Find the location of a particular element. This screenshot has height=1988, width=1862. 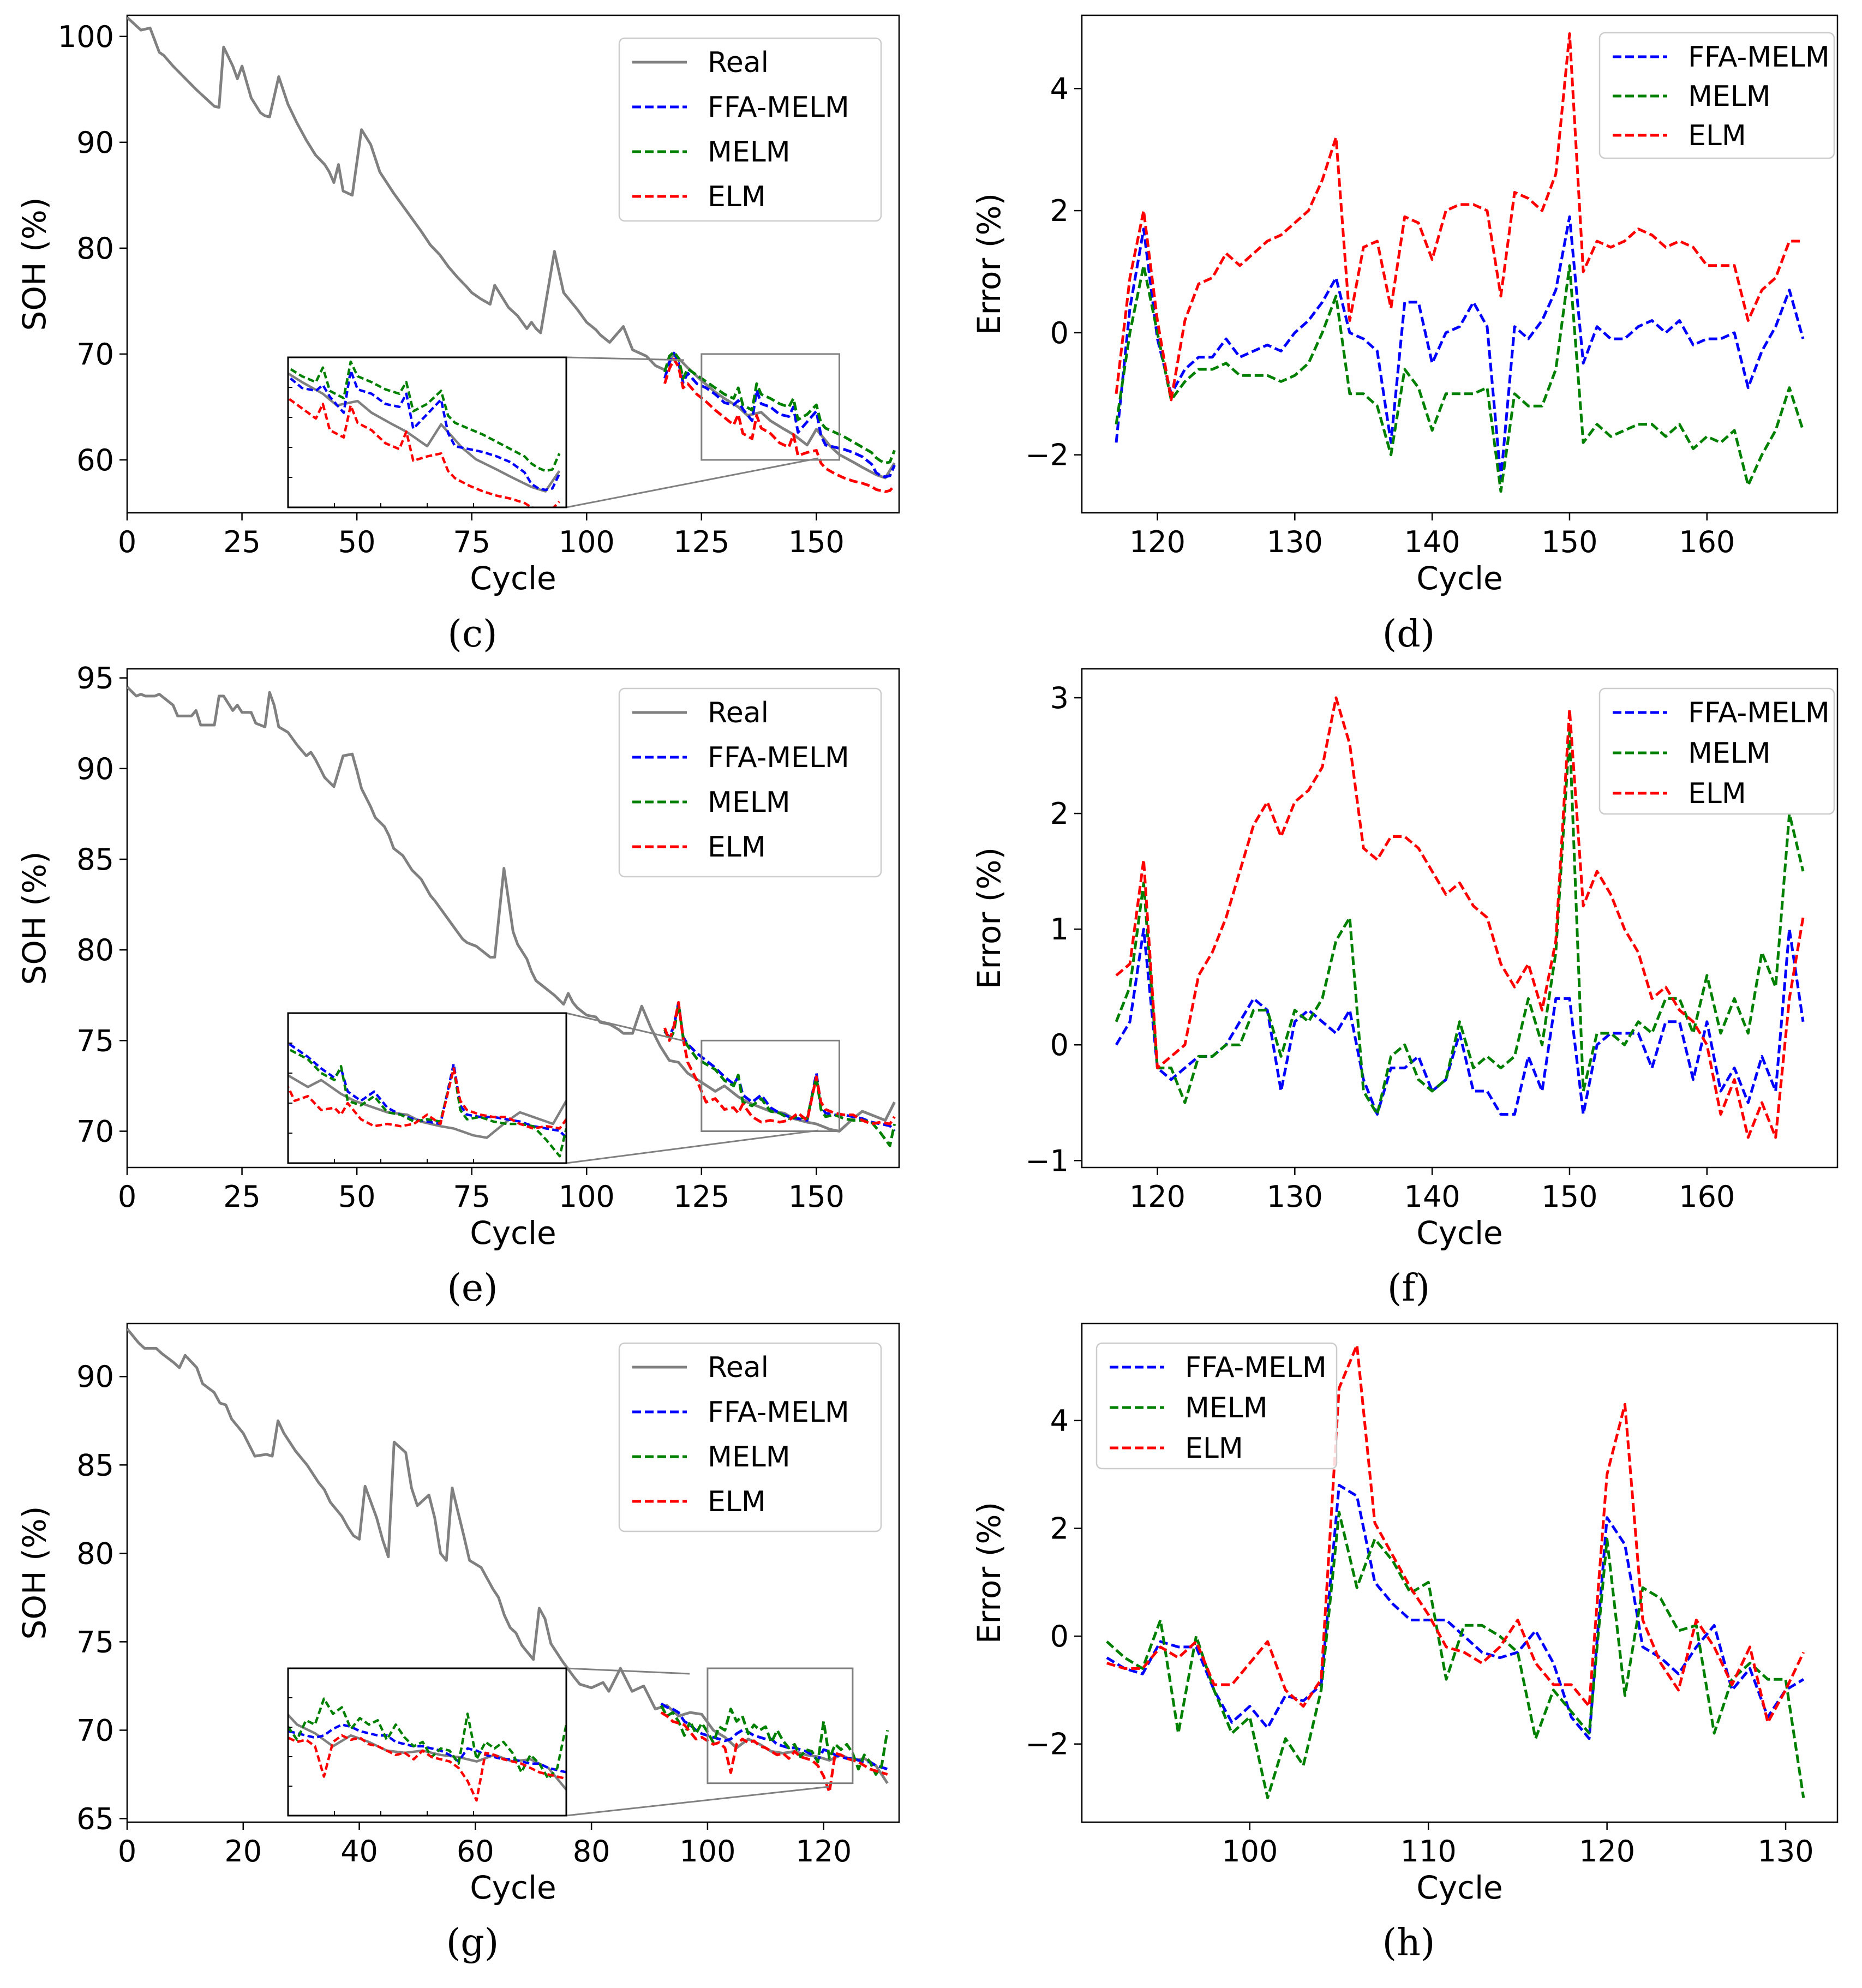

x-tick-label: 110 is located at coordinates (1428, 1851).